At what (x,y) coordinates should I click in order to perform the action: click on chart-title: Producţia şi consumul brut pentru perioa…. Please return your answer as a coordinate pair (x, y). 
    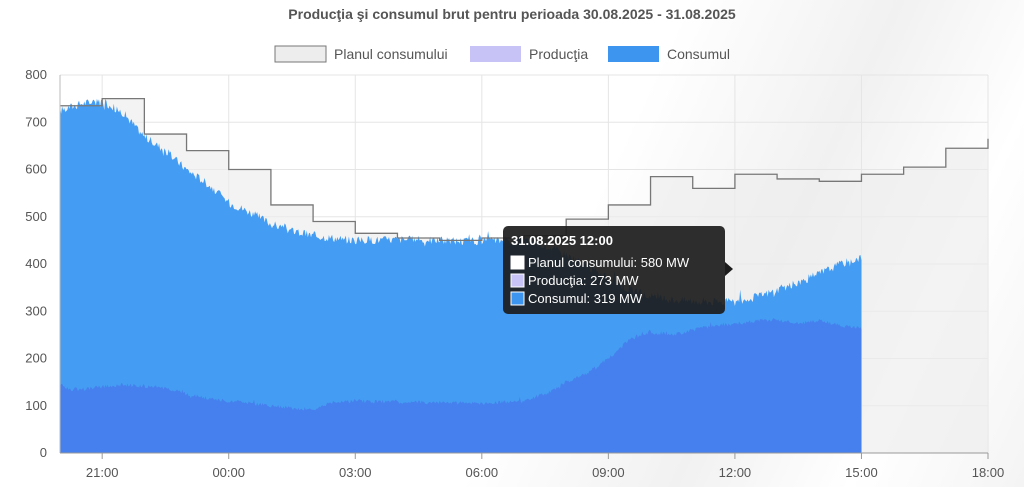
    Looking at the image, I should click on (512, 14).